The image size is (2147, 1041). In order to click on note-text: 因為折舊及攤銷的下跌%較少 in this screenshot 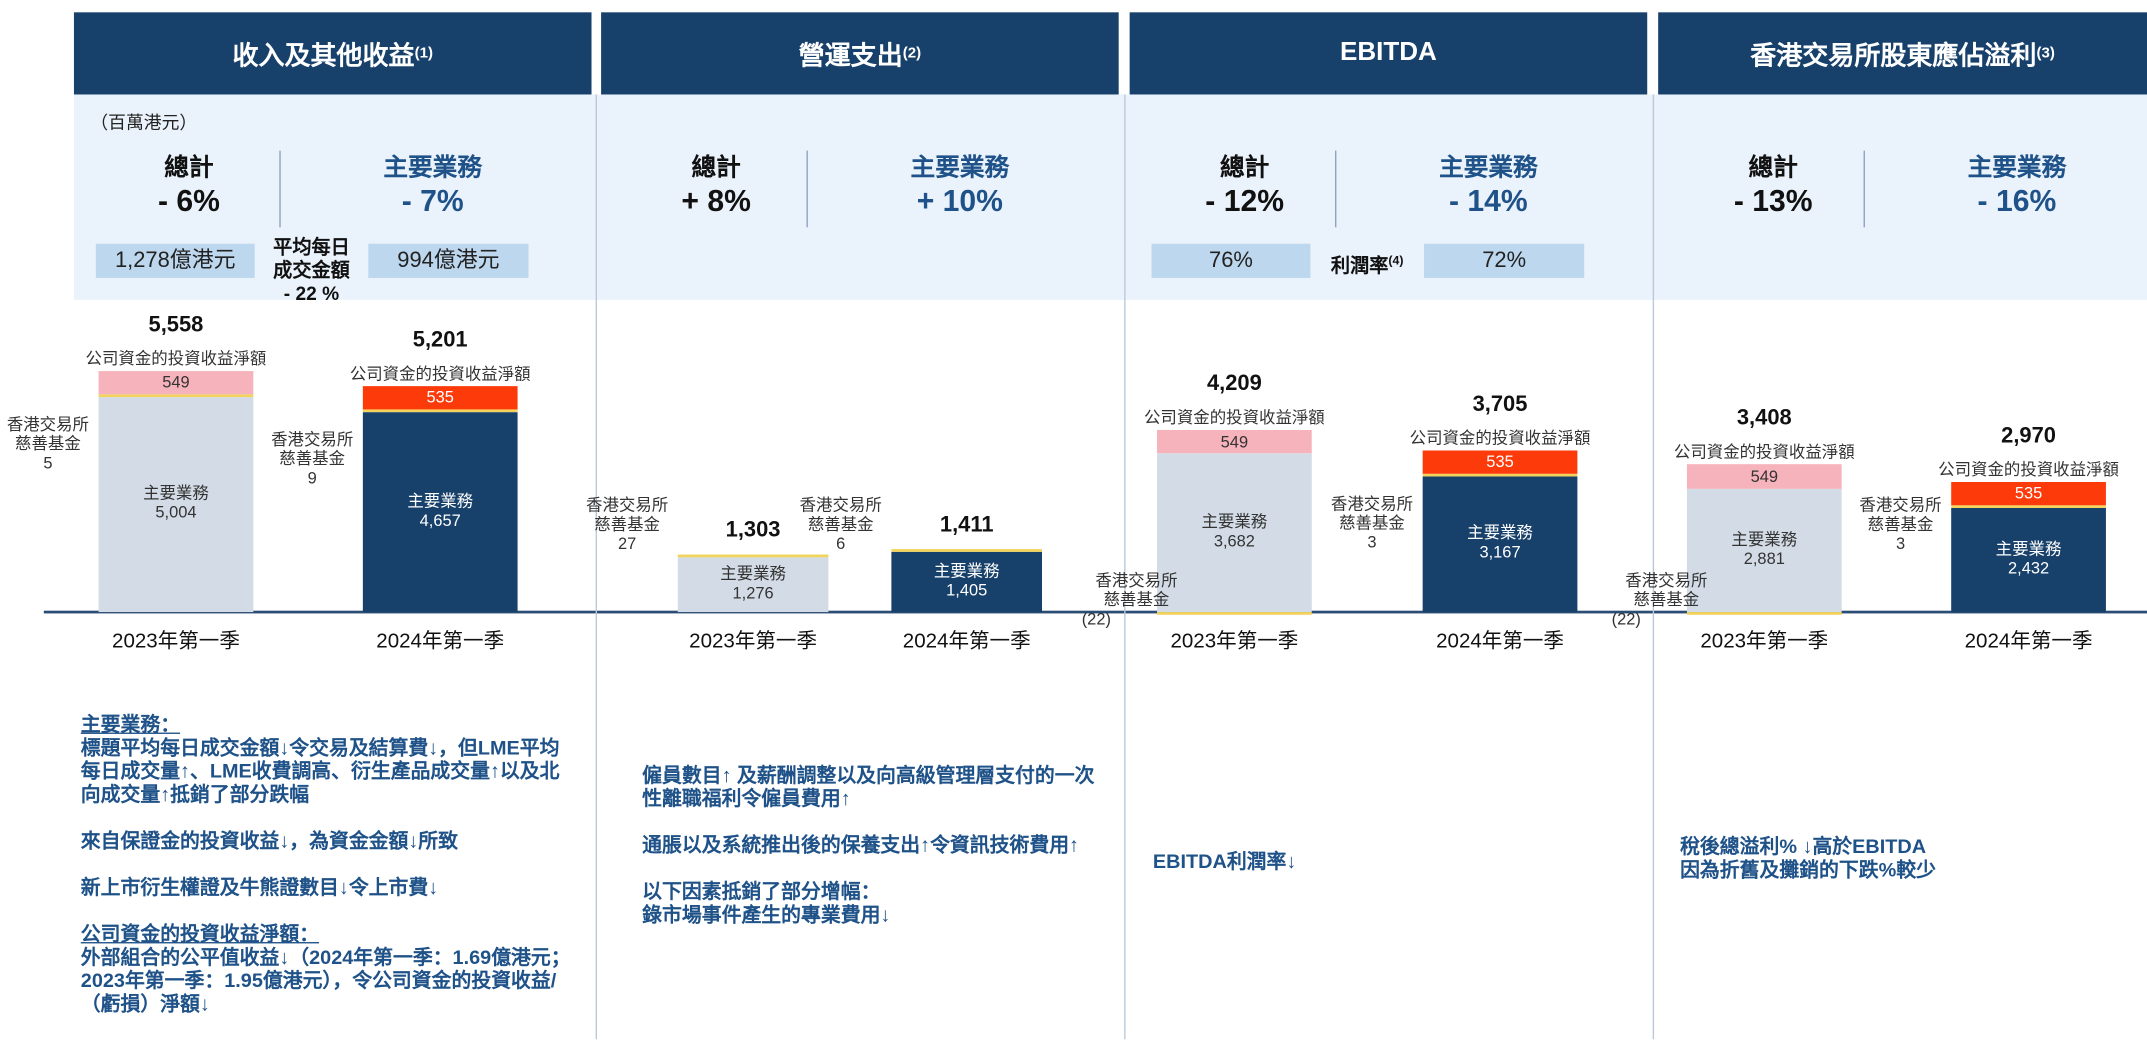, I will do `click(1808, 870)`.